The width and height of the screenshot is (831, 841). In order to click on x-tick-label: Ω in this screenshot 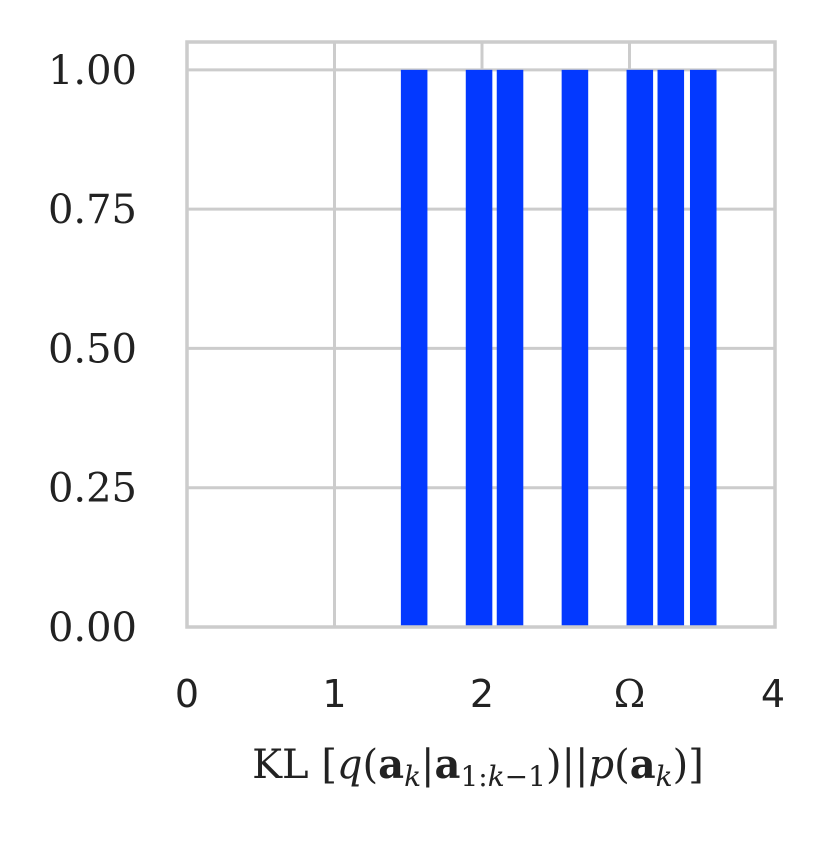, I will do `click(630, 694)`.